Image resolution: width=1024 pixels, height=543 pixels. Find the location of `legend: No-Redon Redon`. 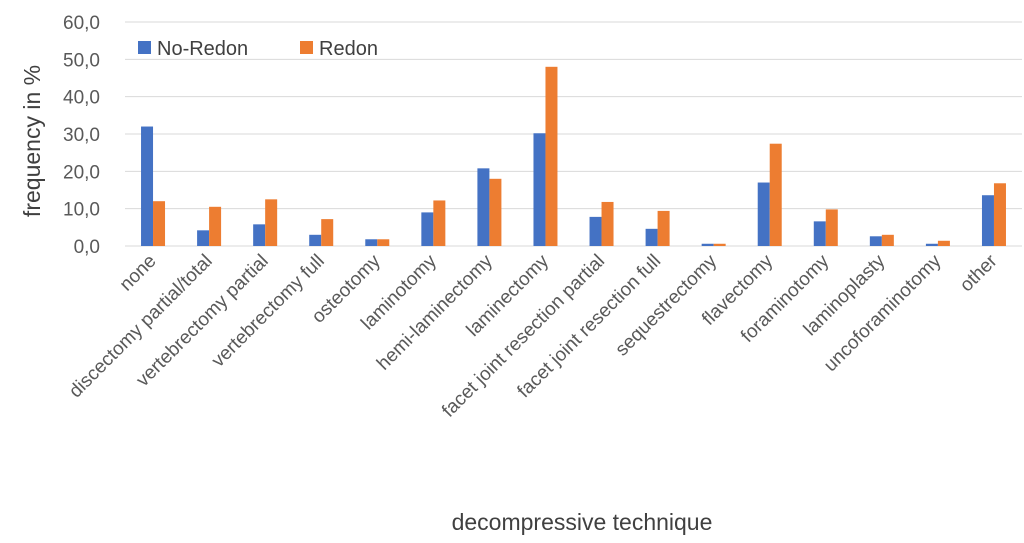

legend: No-Redon Redon is located at coordinates (258, 49).